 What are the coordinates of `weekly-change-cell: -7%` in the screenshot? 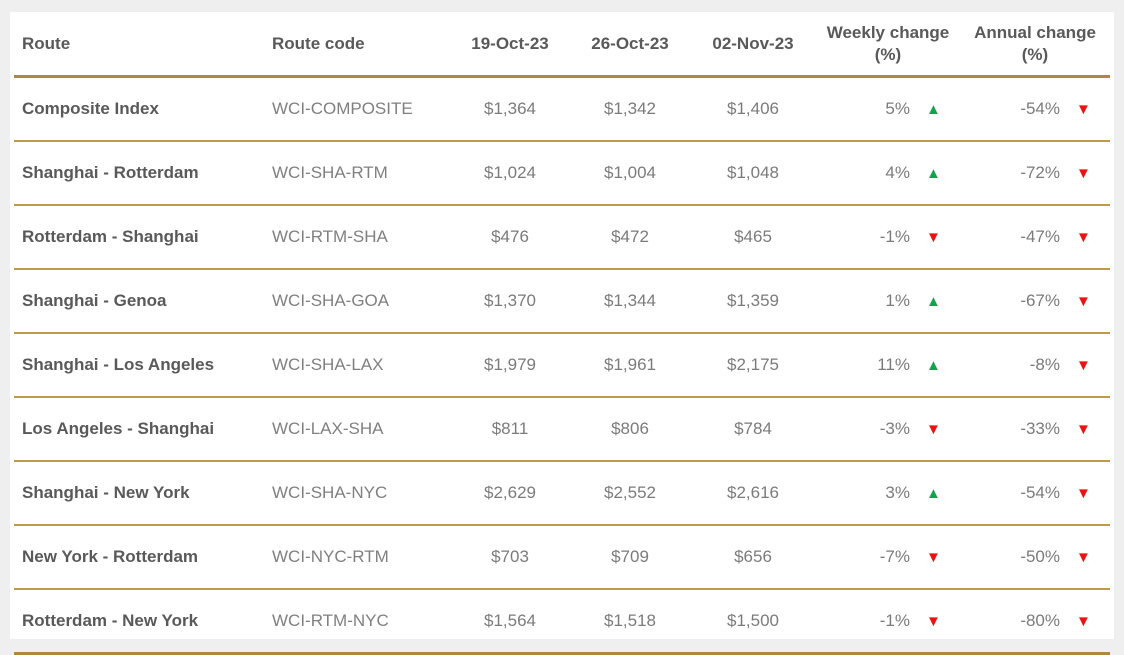 It's located at (888, 557).